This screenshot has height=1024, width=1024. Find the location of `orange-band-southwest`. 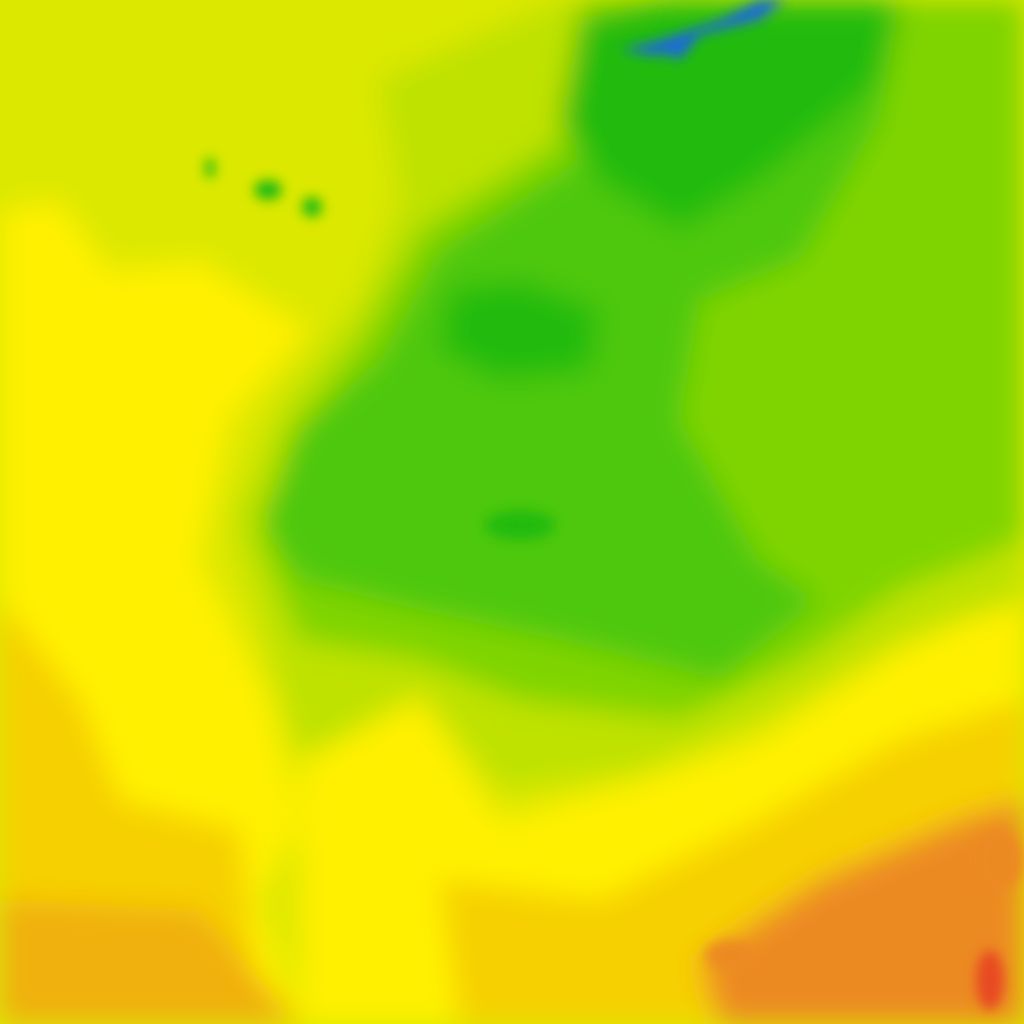

orange-band-southwest is located at coordinates (150, 962).